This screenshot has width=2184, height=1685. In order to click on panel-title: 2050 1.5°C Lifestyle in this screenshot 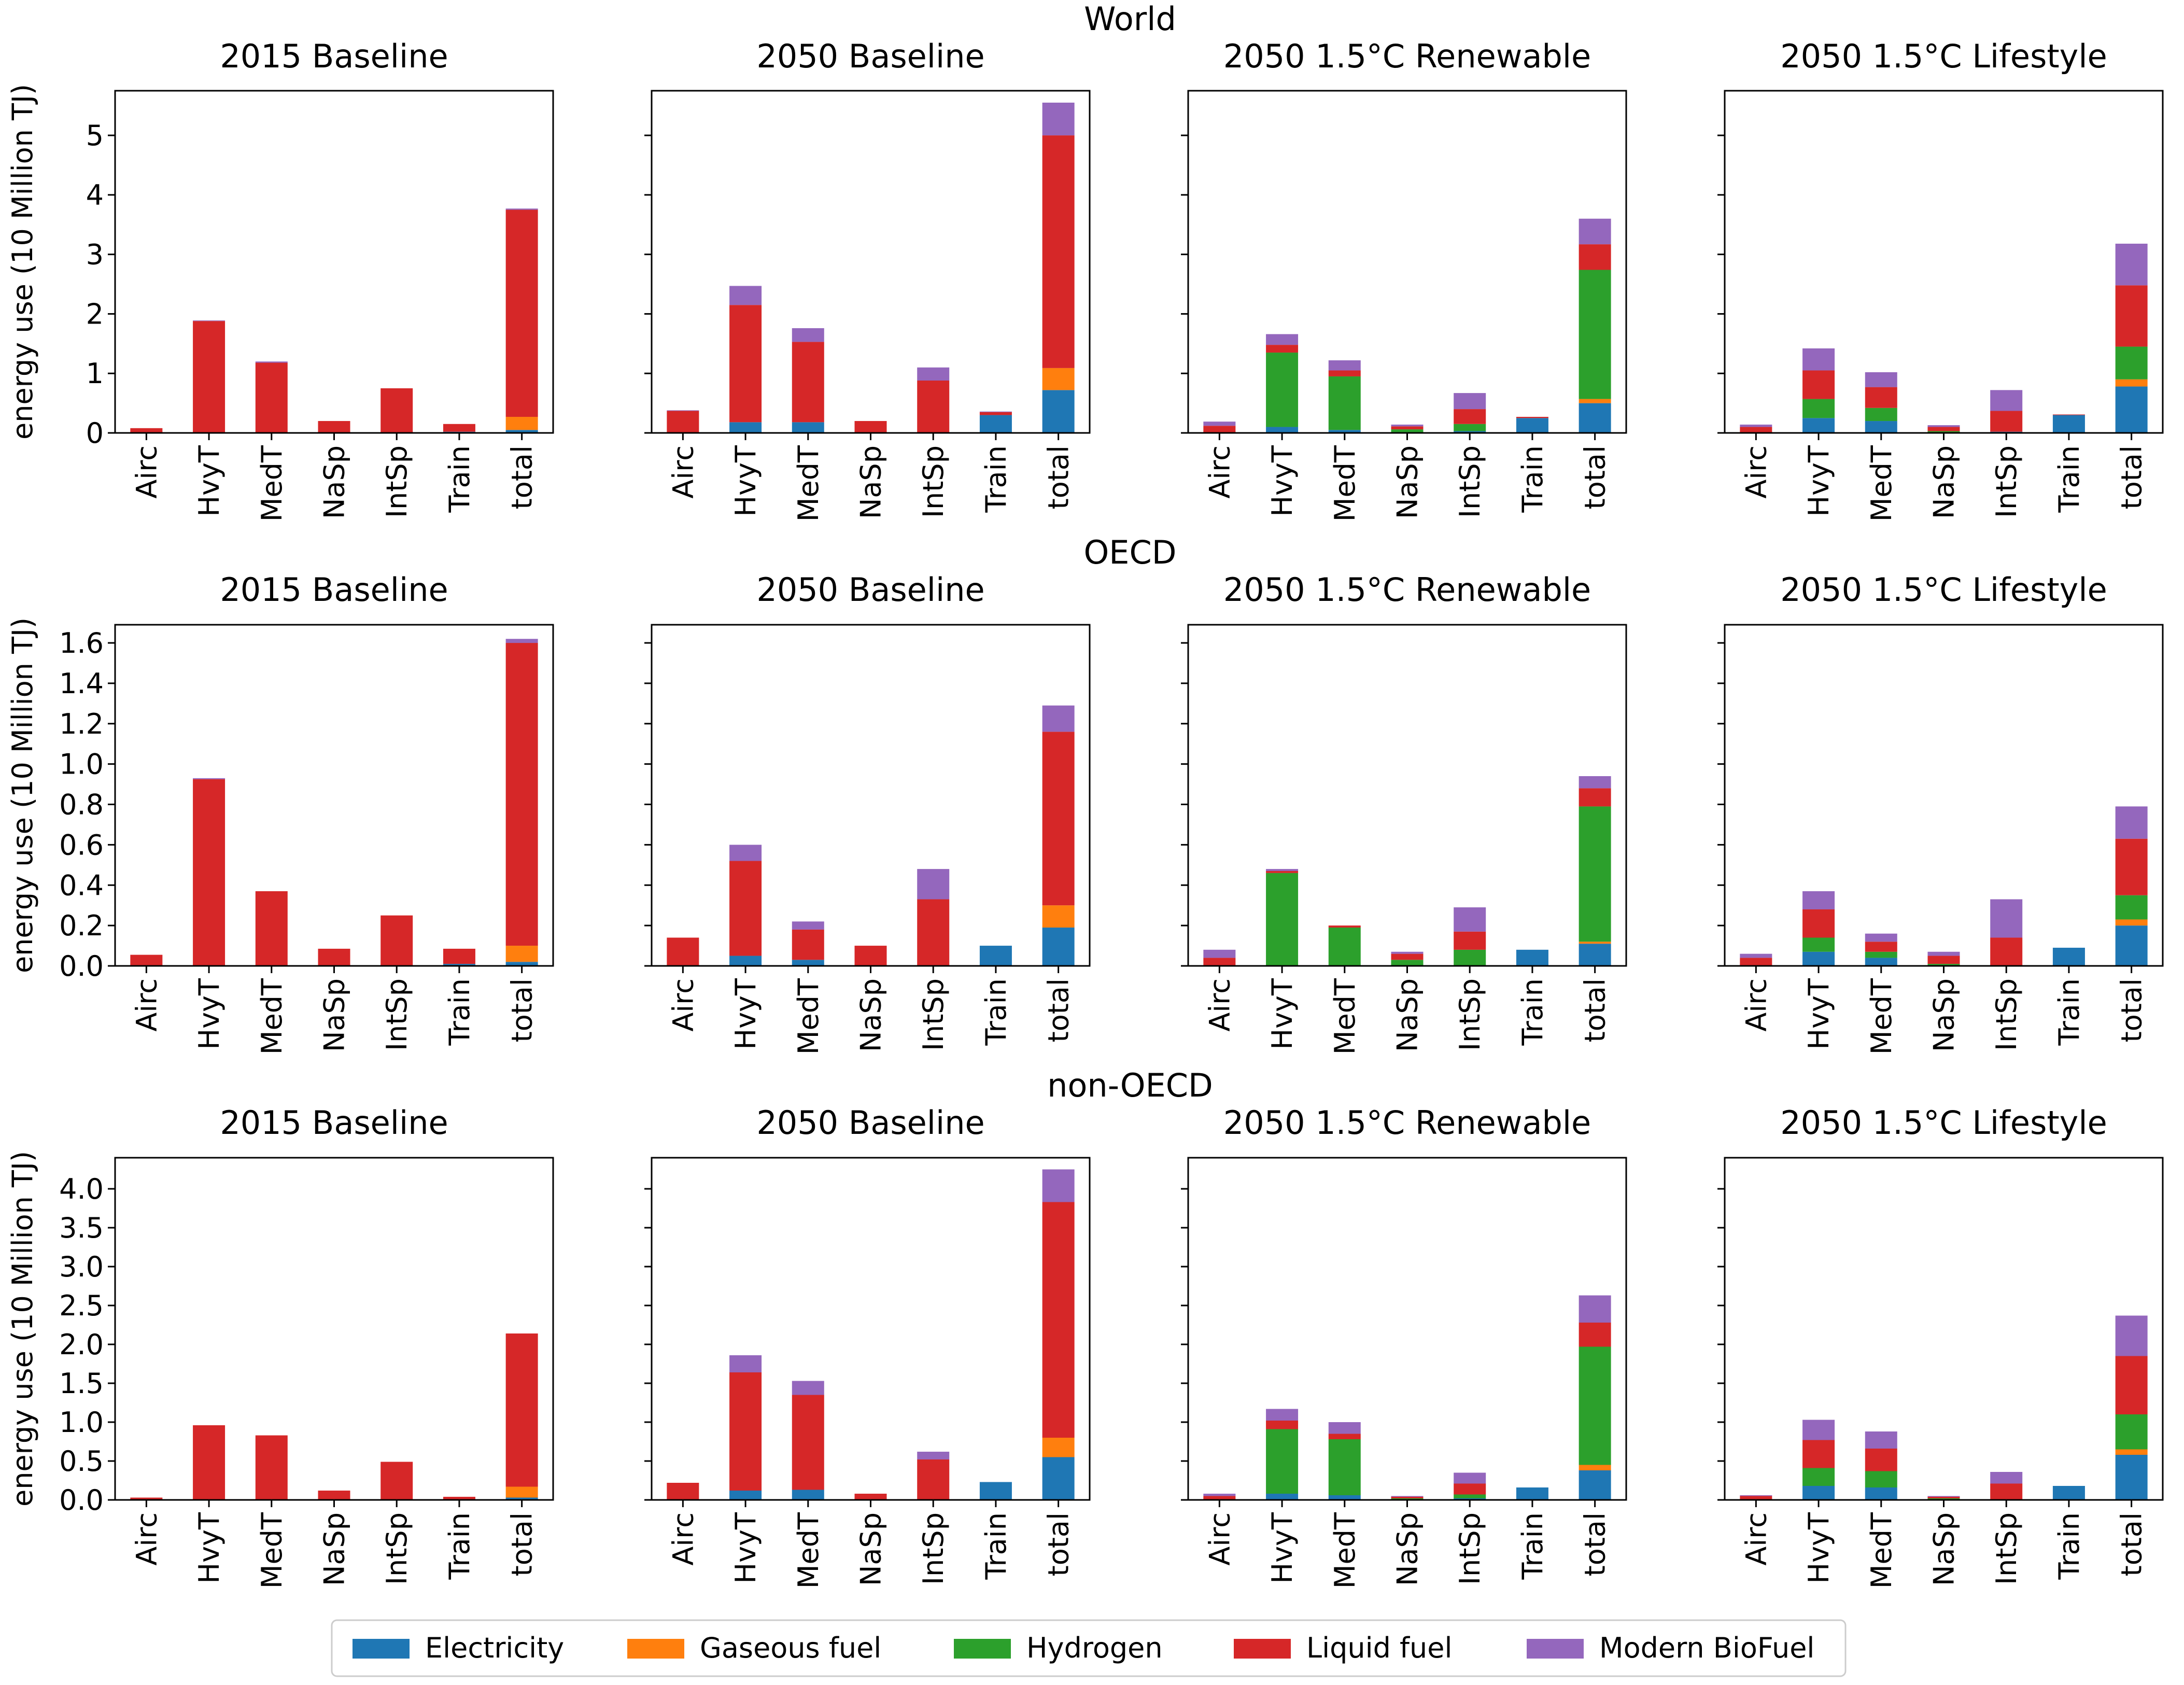, I will do `click(1943, 590)`.